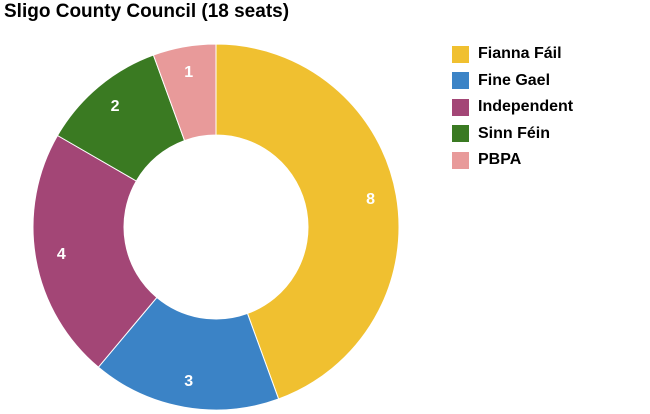 The image size is (650, 414). I want to click on slice-value-independent: 4, so click(61, 254).